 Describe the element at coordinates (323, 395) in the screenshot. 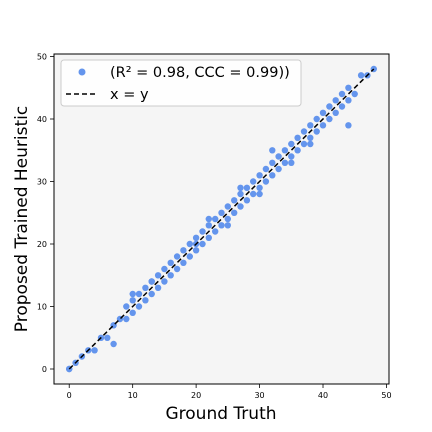

I see `x-tick-label: 40` at that location.